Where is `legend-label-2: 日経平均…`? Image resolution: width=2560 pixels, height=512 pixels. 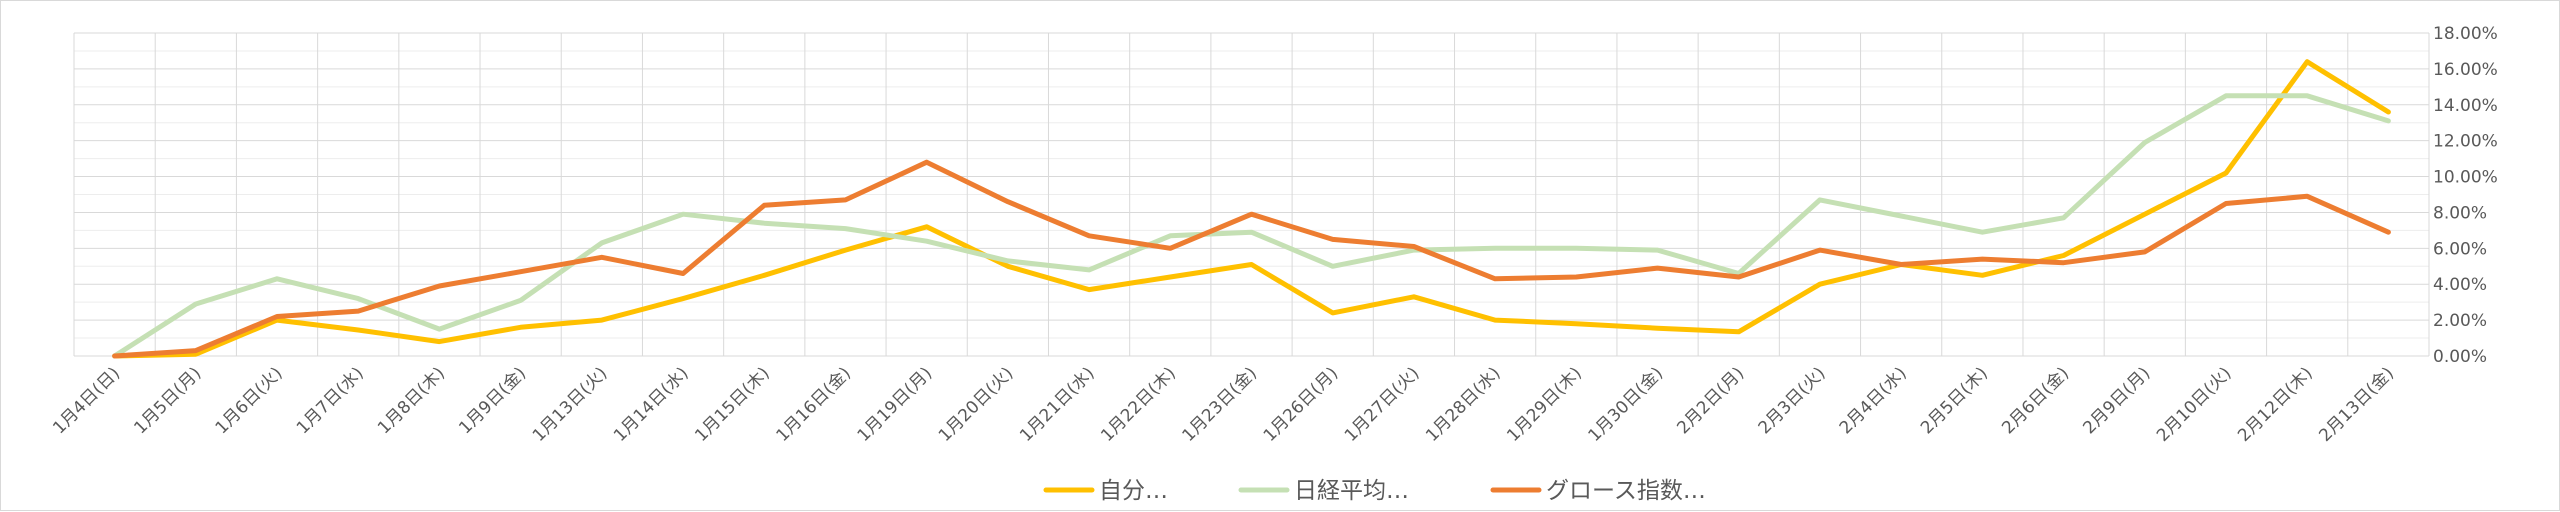 legend-label-2: 日経平均… is located at coordinates (1351, 491).